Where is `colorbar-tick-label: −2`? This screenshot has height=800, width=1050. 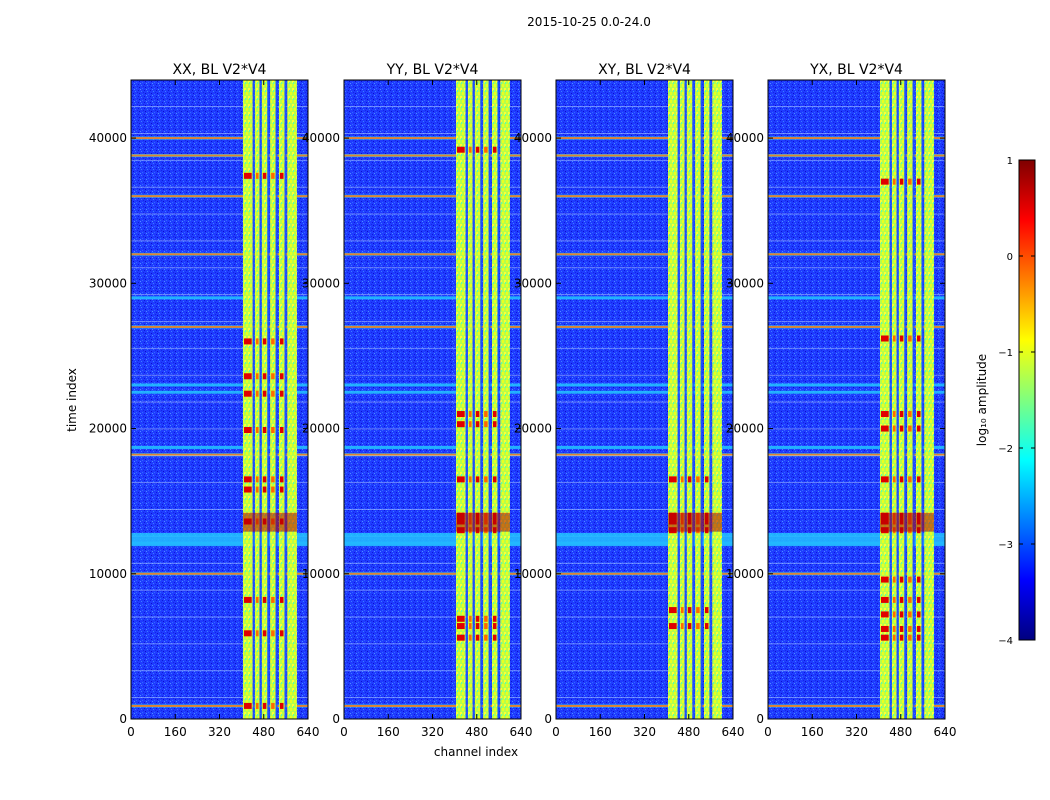 colorbar-tick-label: −2 is located at coordinates (1005, 449).